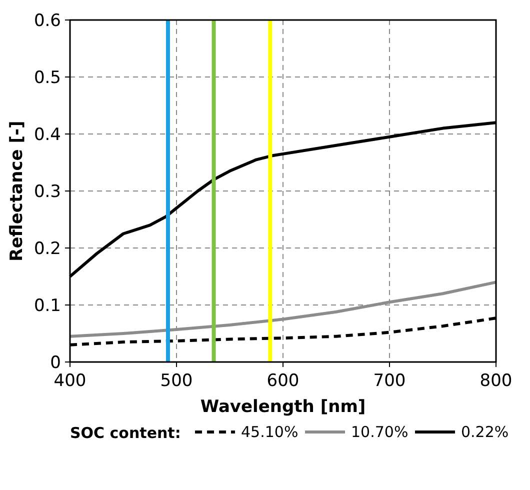 The width and height of the screenshot is (530, 490). What do you see at coordinates (47, 134) in the screenshot?
I see `y-tick-label: 0.4` at bounding box center [47, 134].